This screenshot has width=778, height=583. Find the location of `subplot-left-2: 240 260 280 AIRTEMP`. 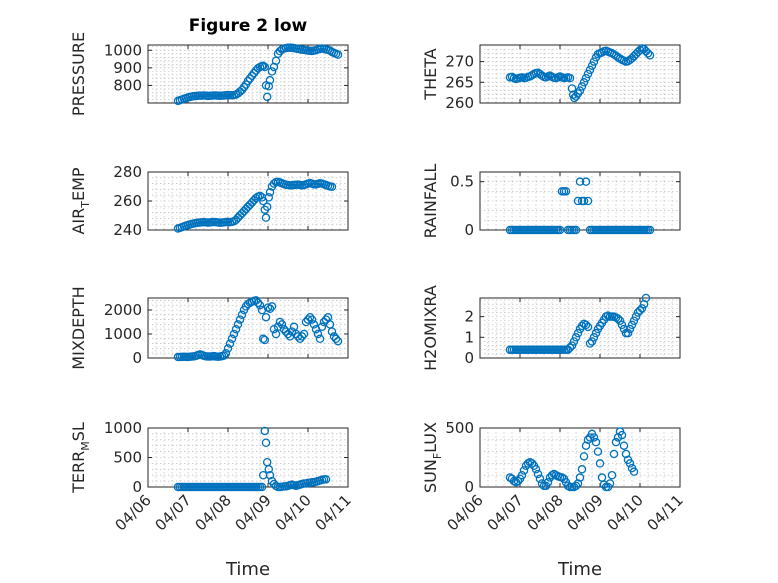

subplot-left-2: 240 260 280 AIRTEMP is located at coordinates (209, 201).